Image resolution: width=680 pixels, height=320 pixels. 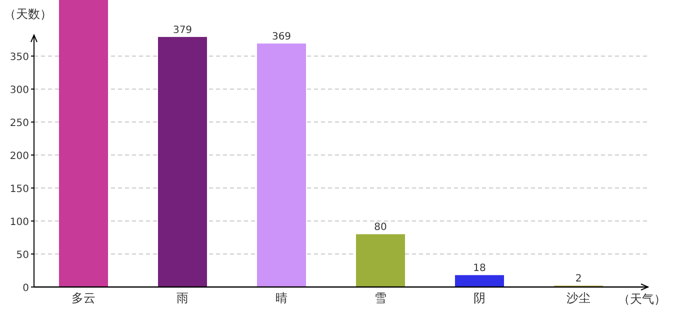 What do you see at coordinates (19, 190) in the screenshot?
I see `y-tick-label: 150` at bounding box center [19, 190].